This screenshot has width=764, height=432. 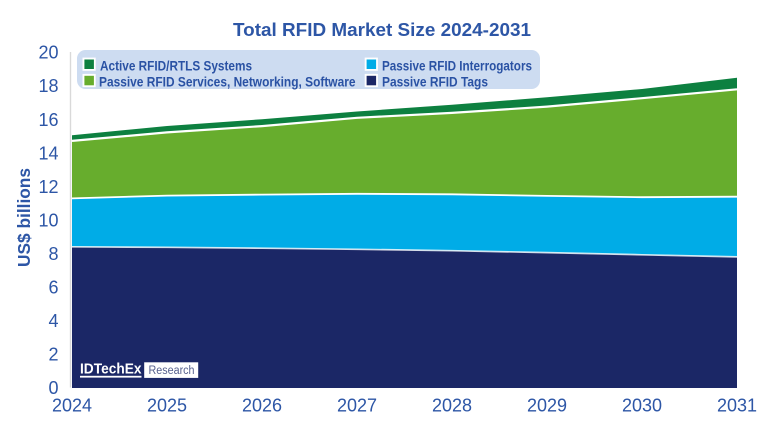 What do you see at coordinates (642, 406) in the screenshot?
I see `svg-text: 2030` at bounding box center [642, 406].